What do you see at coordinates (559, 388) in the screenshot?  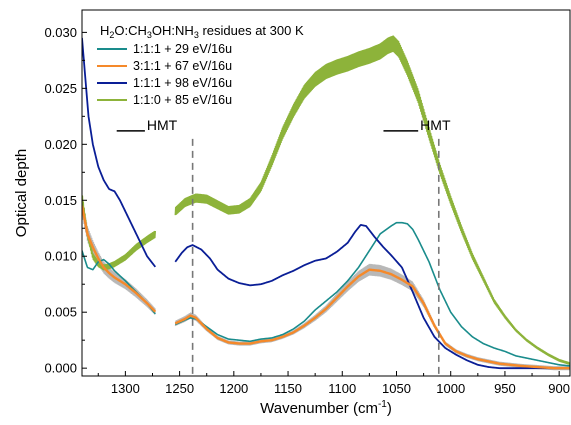 I see `x-tick-label: 900` at bounding box center [559, 388].